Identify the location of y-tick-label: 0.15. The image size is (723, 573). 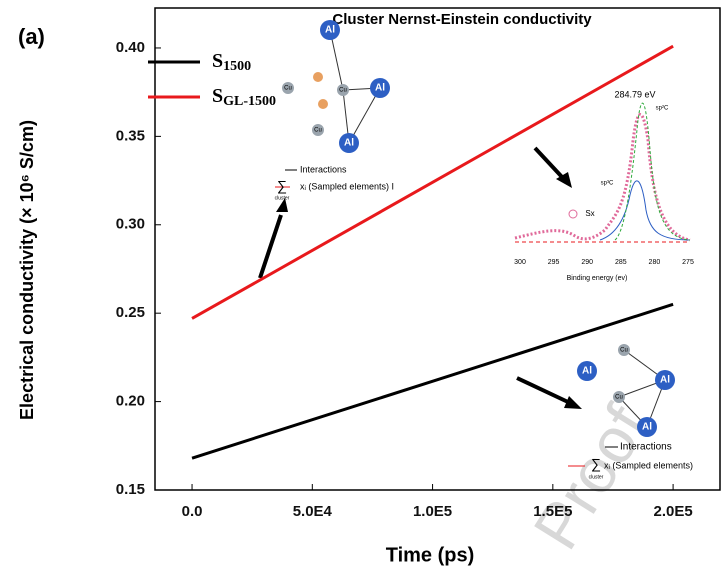
(130, 489).